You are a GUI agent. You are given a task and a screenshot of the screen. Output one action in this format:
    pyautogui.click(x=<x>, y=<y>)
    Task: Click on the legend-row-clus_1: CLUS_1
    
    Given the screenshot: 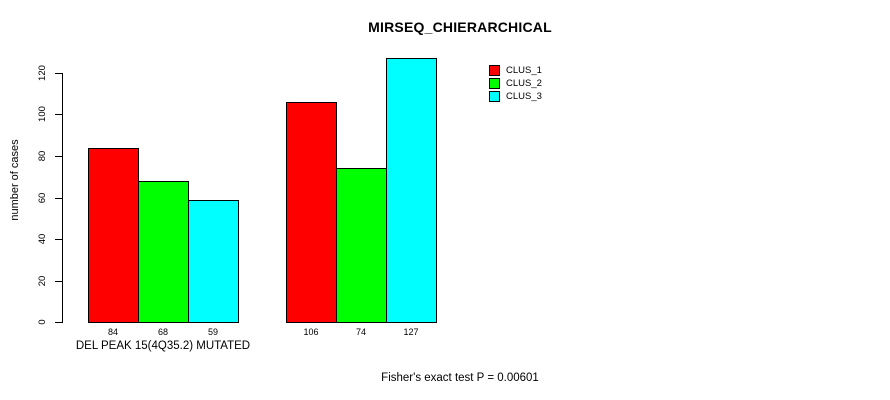 What is the action you would take?
    pyautogui.click(x=515, y=70)
    